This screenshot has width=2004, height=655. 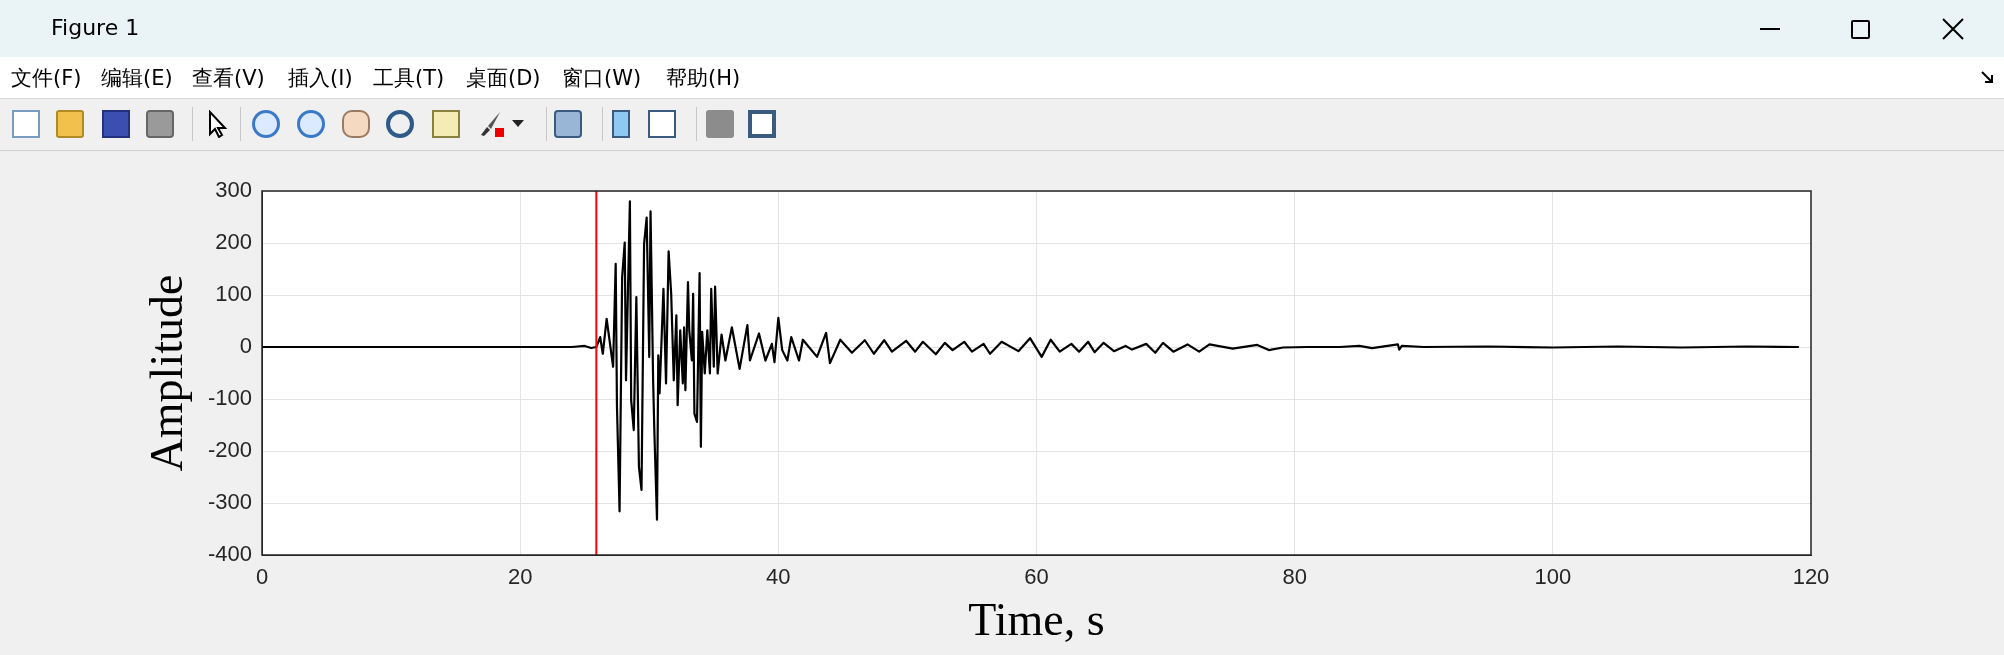 I want to click on text: 文件(F), so click(x=46, y=78).